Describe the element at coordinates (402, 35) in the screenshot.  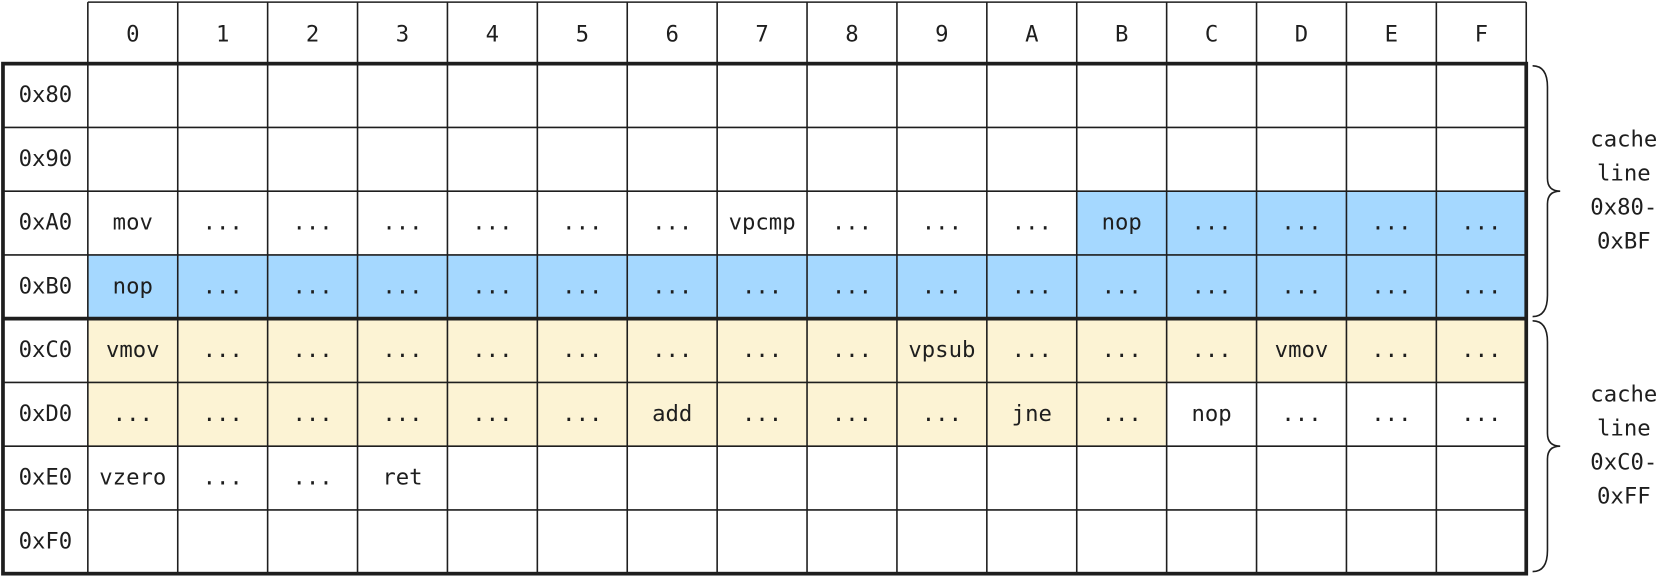
I see `column-header: 3` at that location.